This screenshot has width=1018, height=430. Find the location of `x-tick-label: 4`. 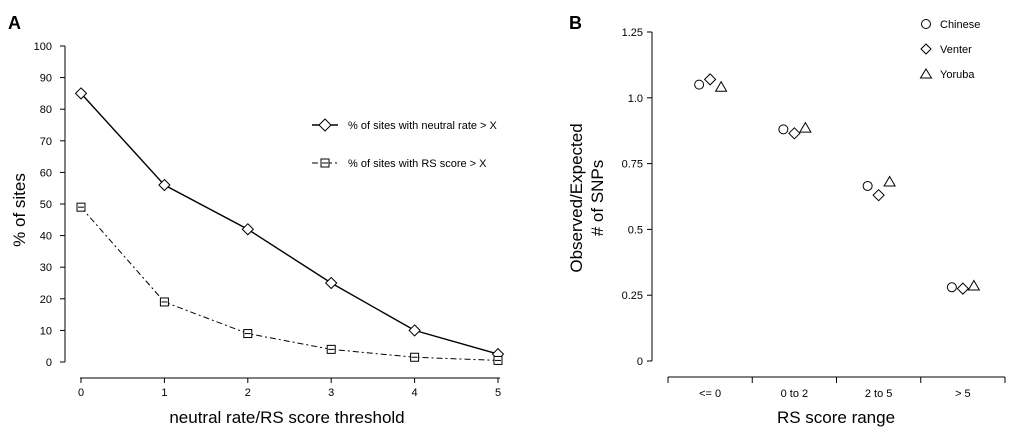

x-tick-label: 4 is located at coordinates (415, 393).